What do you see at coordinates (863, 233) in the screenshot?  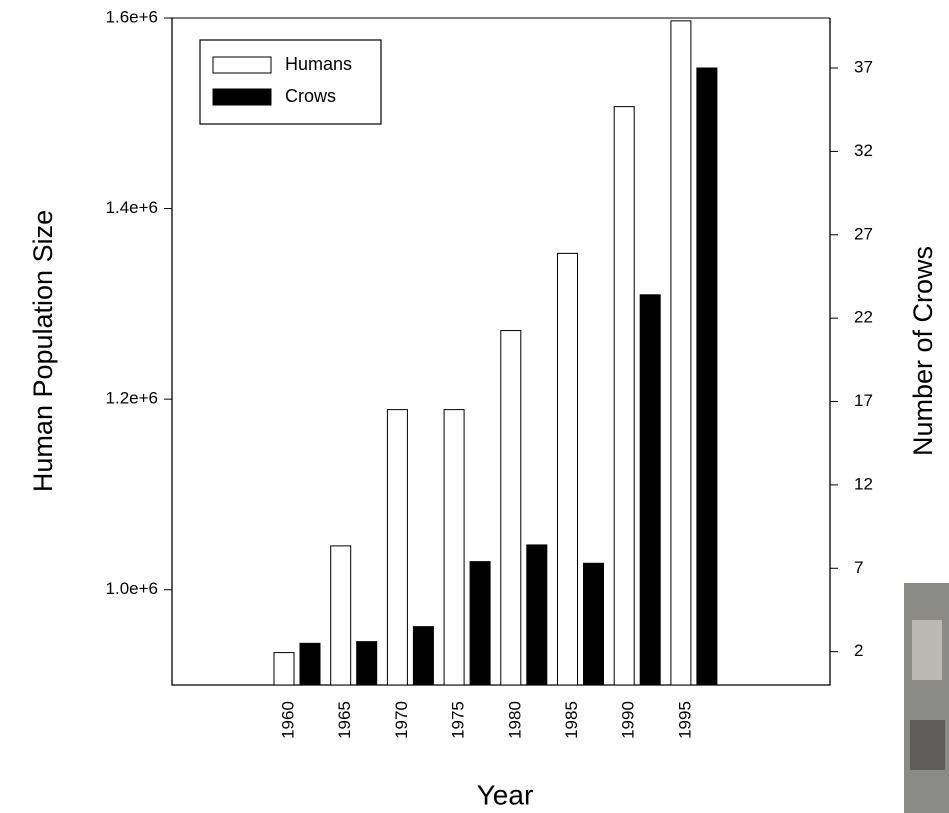 I see `y2-tick-label: 27` at bounding box center [863, 233].